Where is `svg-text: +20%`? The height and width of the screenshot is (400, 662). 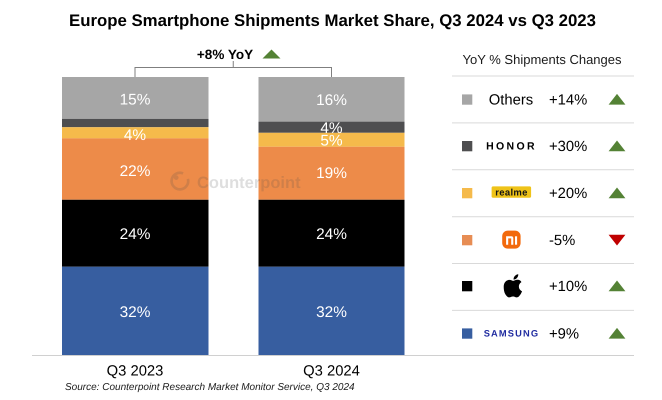
svg-text: +20% is located at coordinates (568, 194).